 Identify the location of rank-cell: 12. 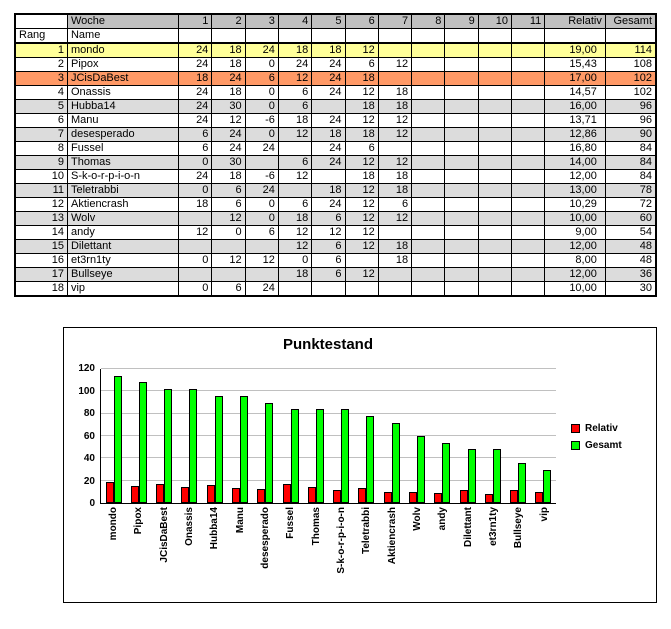
(41, 204).